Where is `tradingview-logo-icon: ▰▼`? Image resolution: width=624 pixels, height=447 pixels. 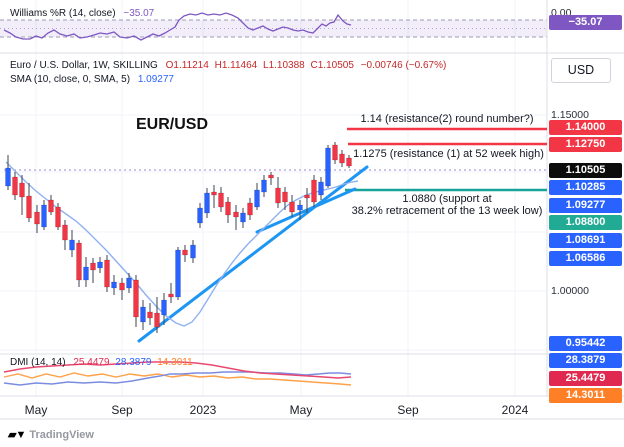 tradingview-logo-icon: ▰▼ is located at coordinates (17, 435).